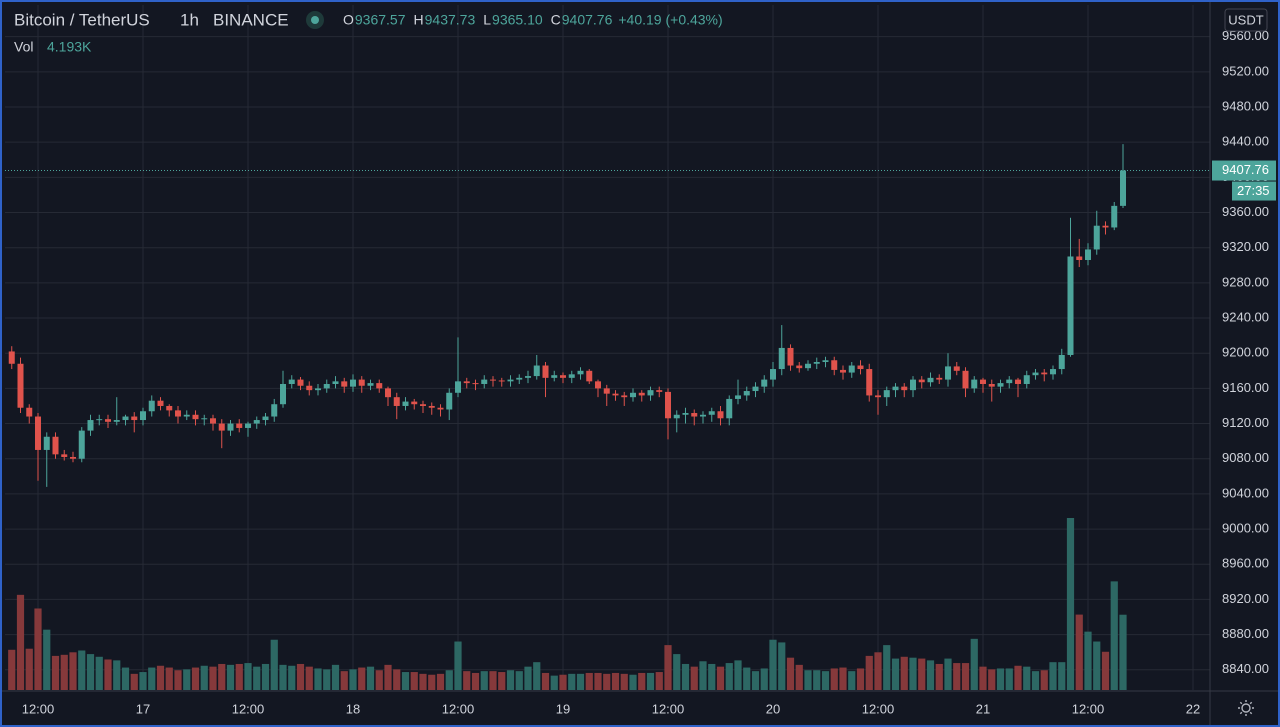  Describe the element at coordinates (1245, 422) in the screenshot. I see `y-tick-label: 9120.00` at that location.